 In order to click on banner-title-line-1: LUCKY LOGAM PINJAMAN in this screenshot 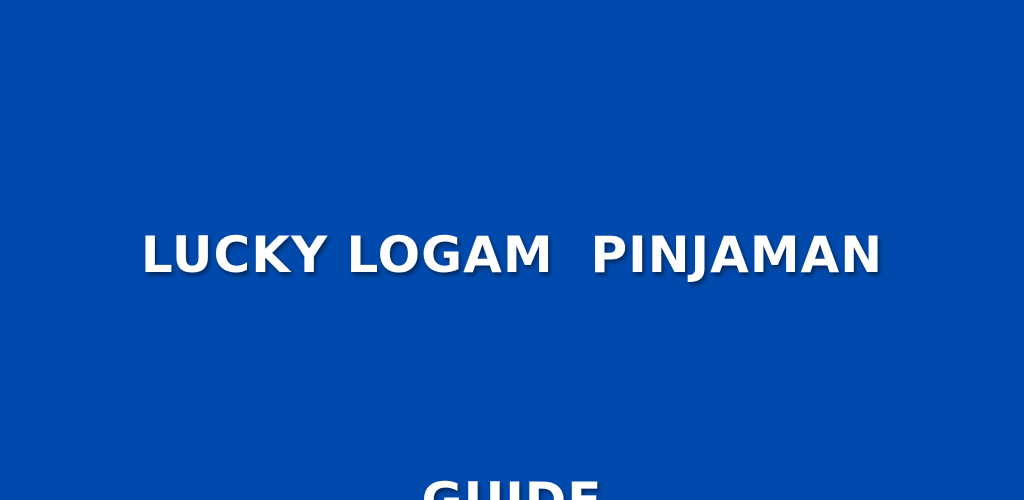, I will do `click(512, 255)`.